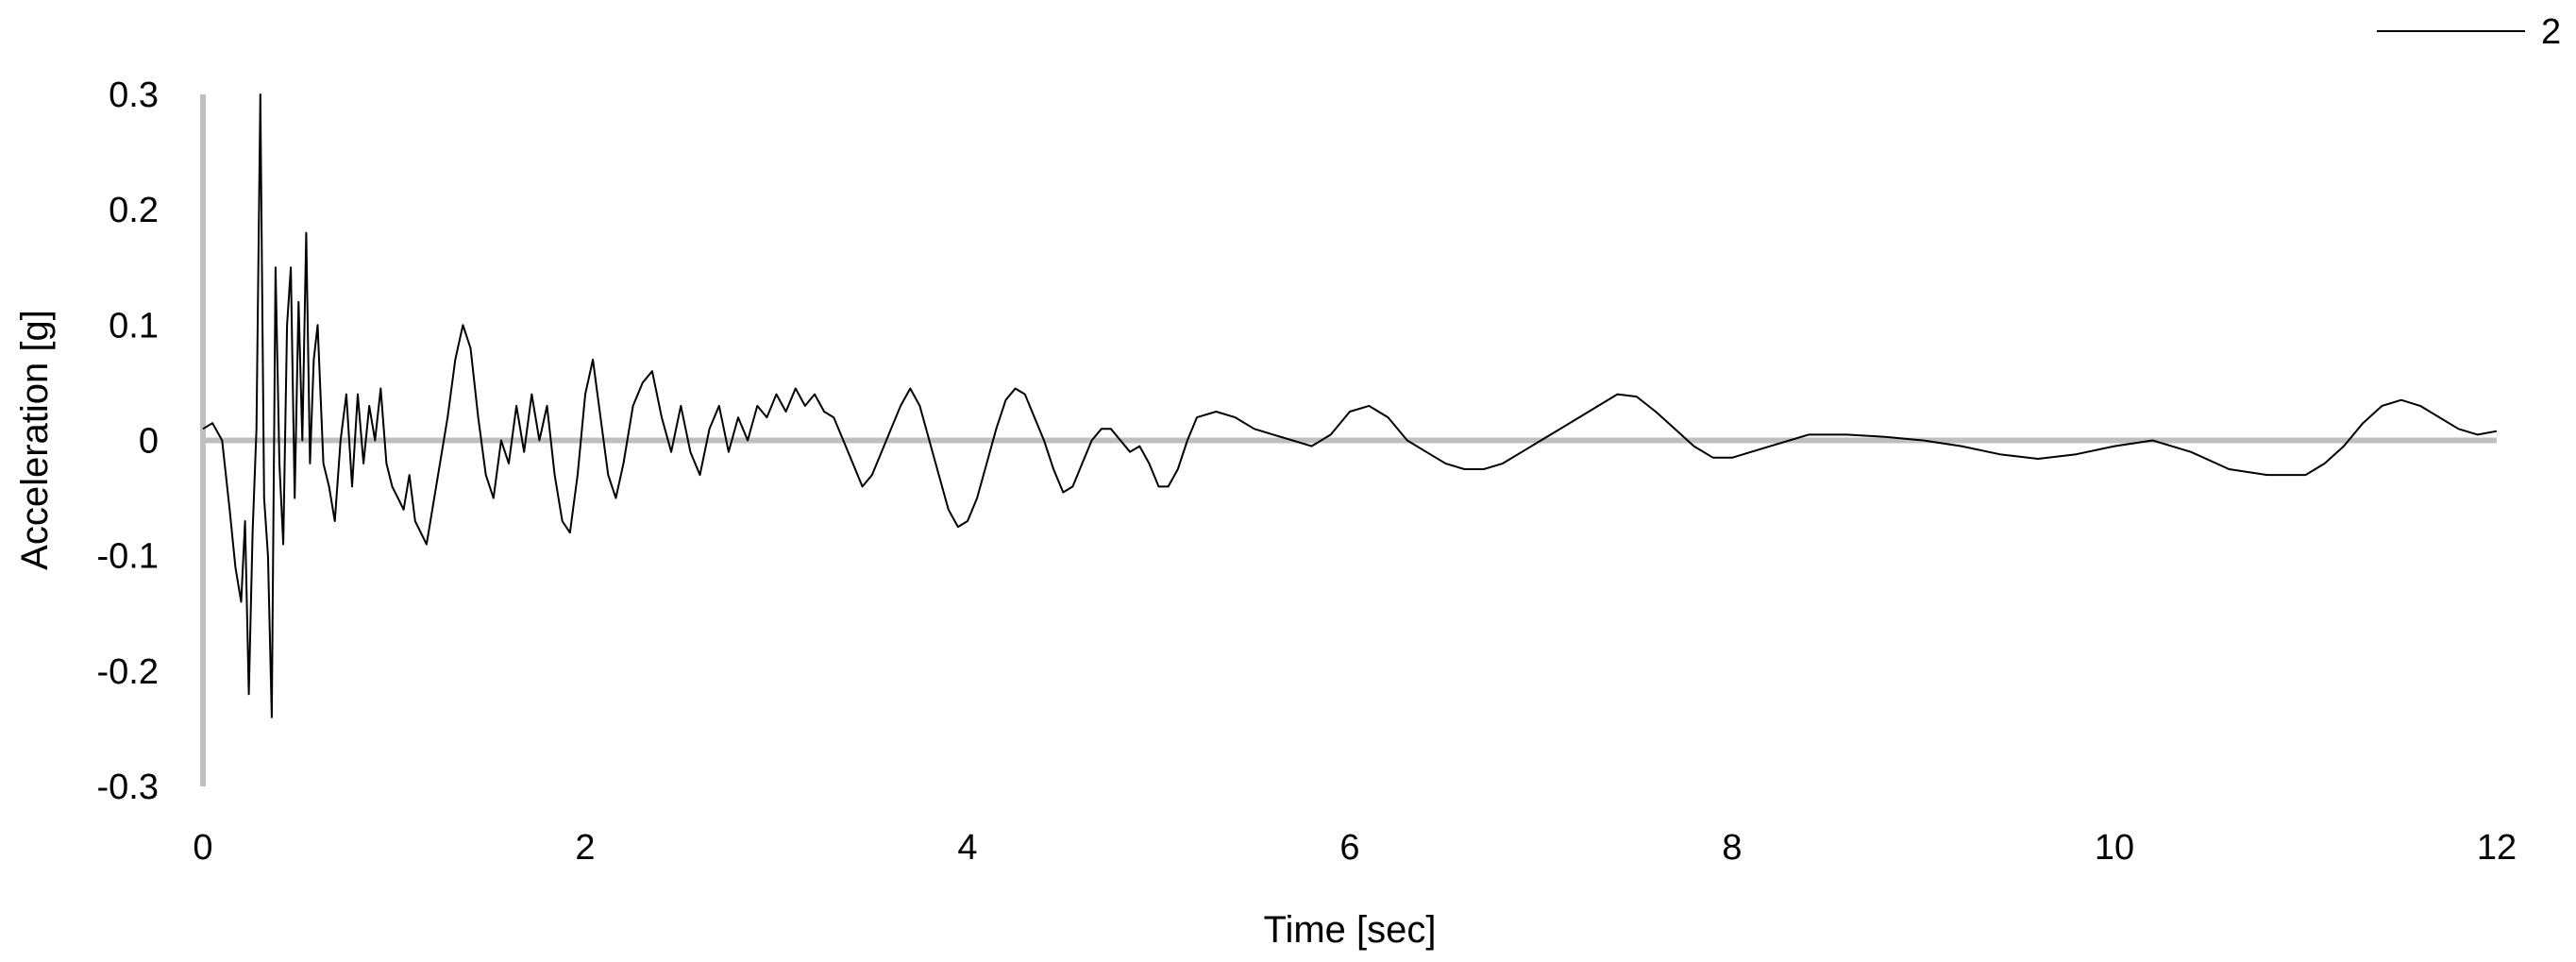 The height and width of the screenshot is (962, 2576). What do you see at coordinates (128, 557) in the screenshot?
I see `y-tick-label: -0.1` at bounding box center [128, 557].